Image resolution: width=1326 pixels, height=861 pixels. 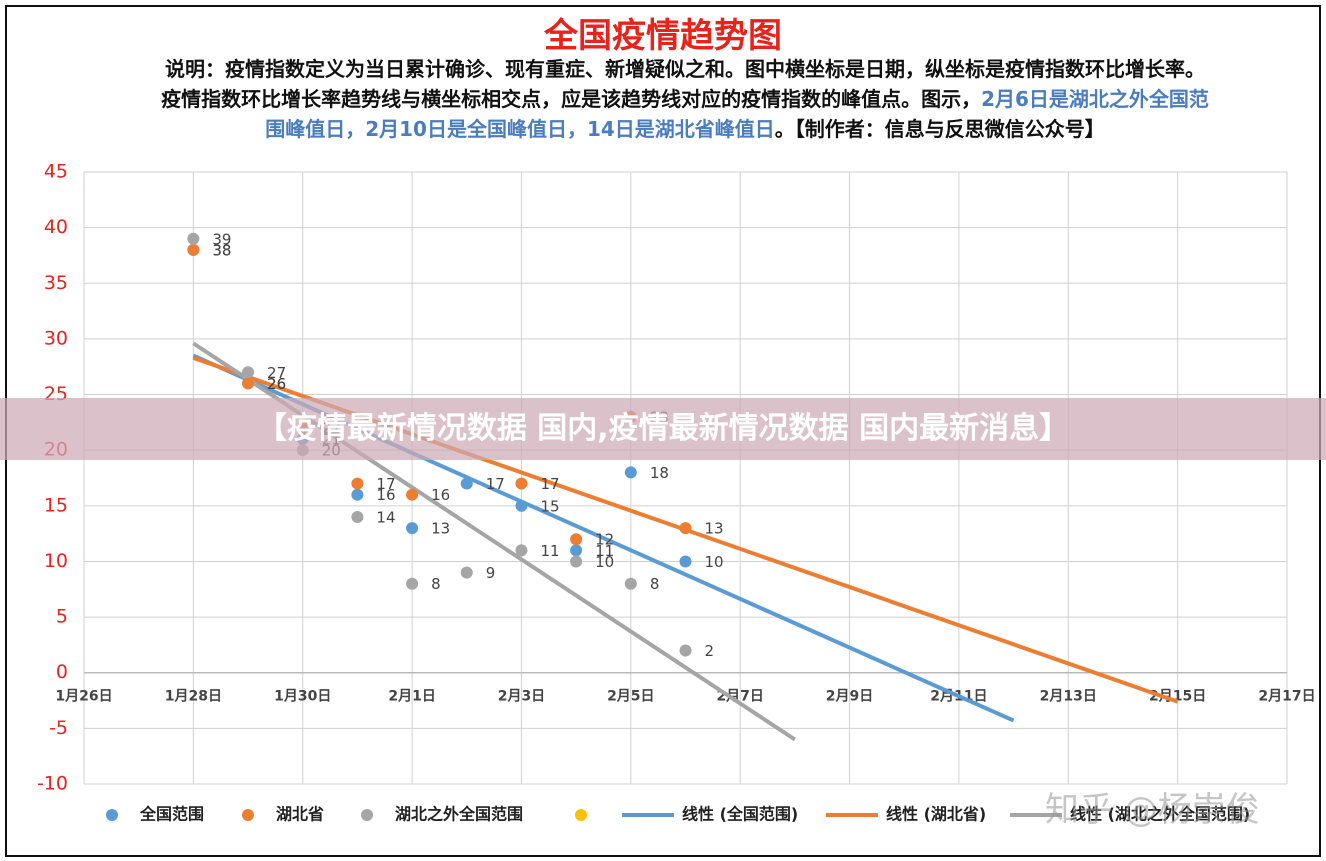 What do you see at coordinates (221, 250) in the screenshot?
I see `data-label: 38` at bounding box center [221, 250].